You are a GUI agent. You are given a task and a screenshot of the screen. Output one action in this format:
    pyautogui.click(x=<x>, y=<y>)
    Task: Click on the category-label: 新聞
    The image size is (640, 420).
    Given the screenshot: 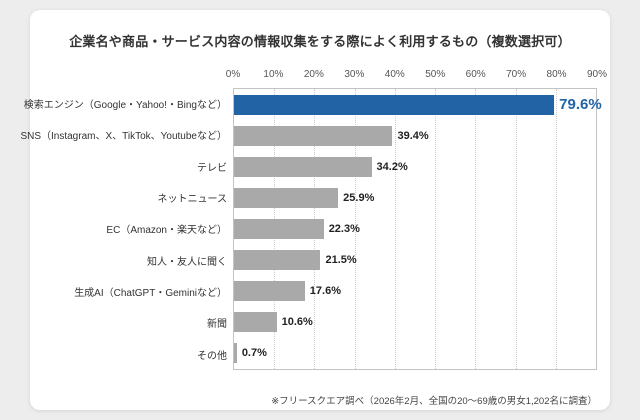 What is the action you would take?
    pyautogui.click(x=217, y=325)
    